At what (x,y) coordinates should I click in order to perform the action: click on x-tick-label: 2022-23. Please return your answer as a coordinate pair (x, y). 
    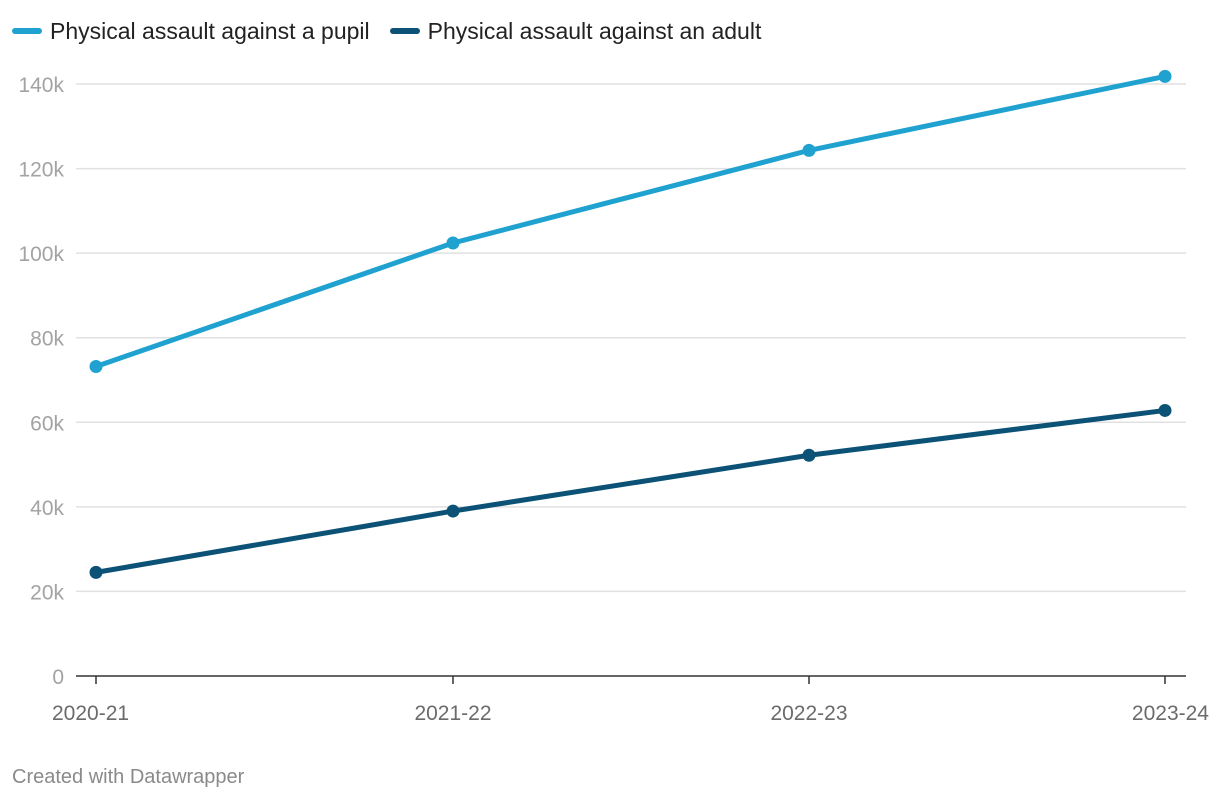
    Looking at the image, I should click on (808, 713).